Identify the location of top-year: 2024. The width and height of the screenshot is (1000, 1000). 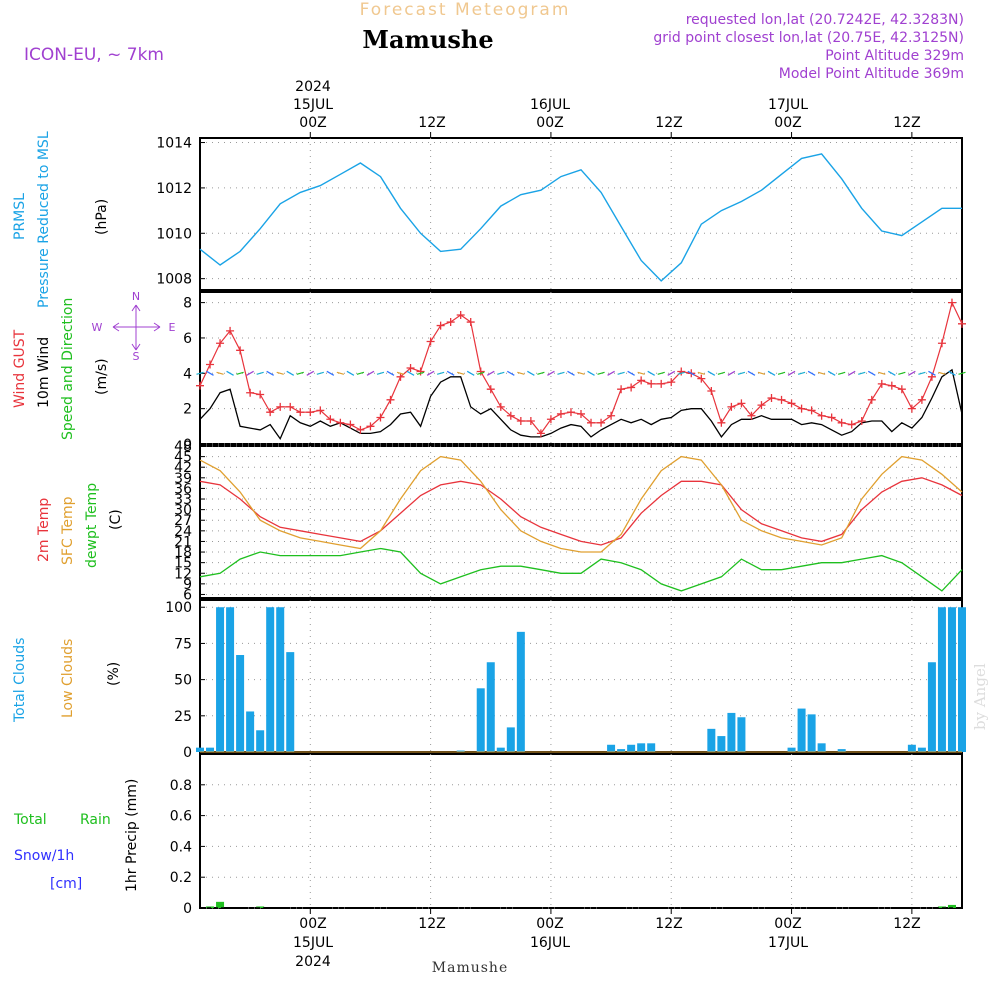
(313, 87).